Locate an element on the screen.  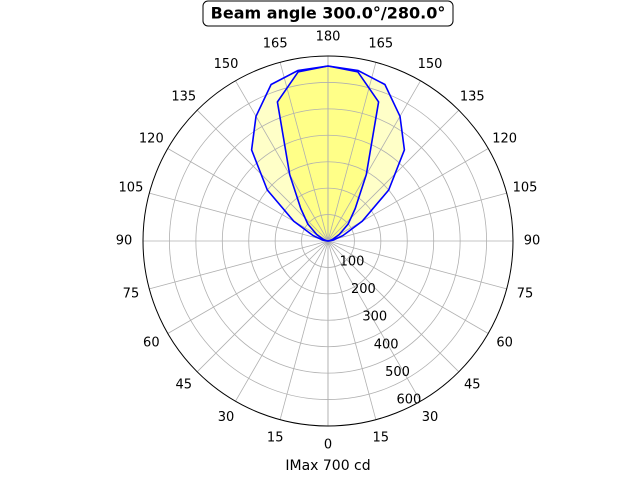
r-tick-label: 100 is located at coordinates (352, 262).